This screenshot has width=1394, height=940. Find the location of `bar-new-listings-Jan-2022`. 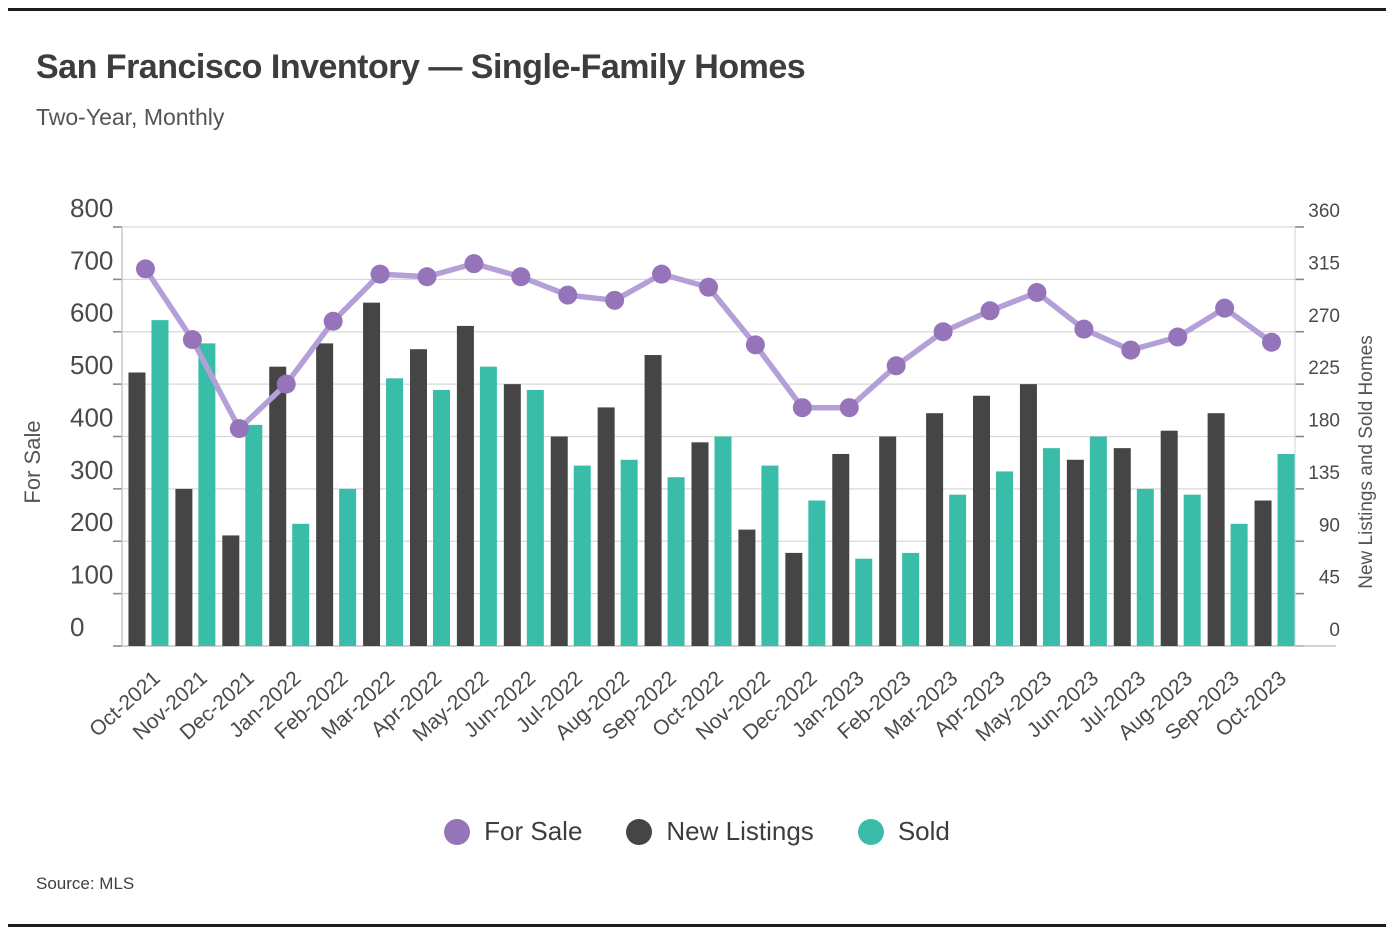

bar-new-listings-Jan-2022 is located at coordinates (278, 506).